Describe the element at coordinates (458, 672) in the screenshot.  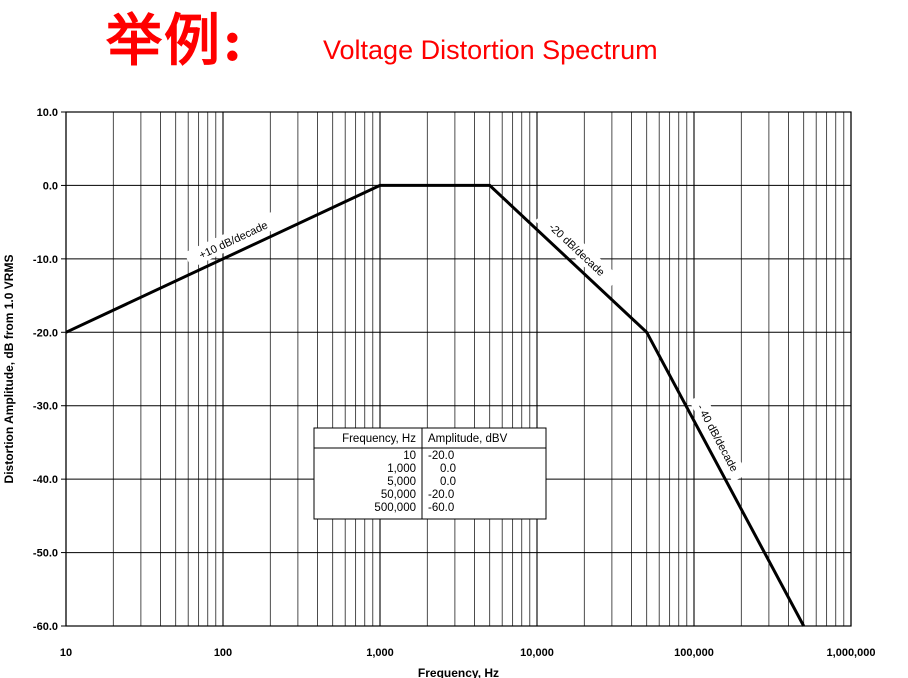
I see `x-axis-label: Frequency, Hz` at that location.